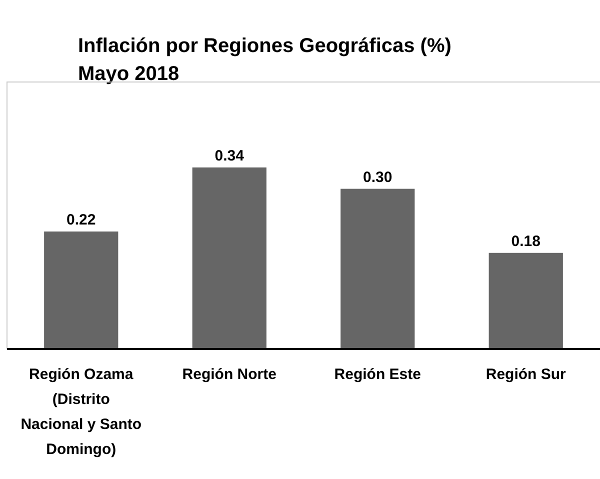 The image size is (600, 479). Describe the element at coordinates (81, 220) in the screenshot. I see `data-label: 0.22` at that location.